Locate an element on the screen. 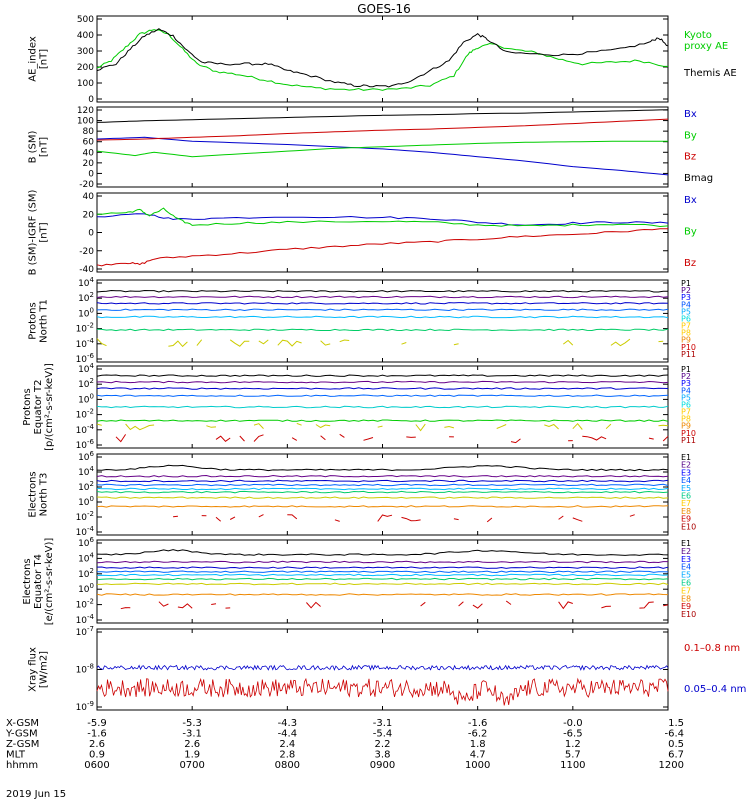  y-axis-label-line: [p/(cm²-s-sr-keV)] is located at coordinates (49, 407).